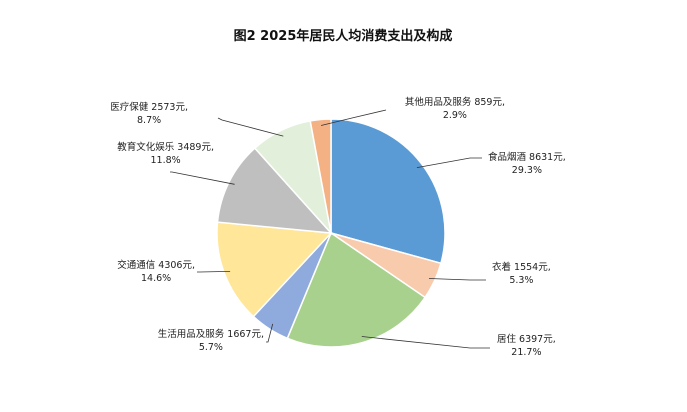 Image resolution: width=687 pixels, height=412 pixels. I want to click on slice-label-name: 教育文化娱乐 3489元,, so click(165, 147).